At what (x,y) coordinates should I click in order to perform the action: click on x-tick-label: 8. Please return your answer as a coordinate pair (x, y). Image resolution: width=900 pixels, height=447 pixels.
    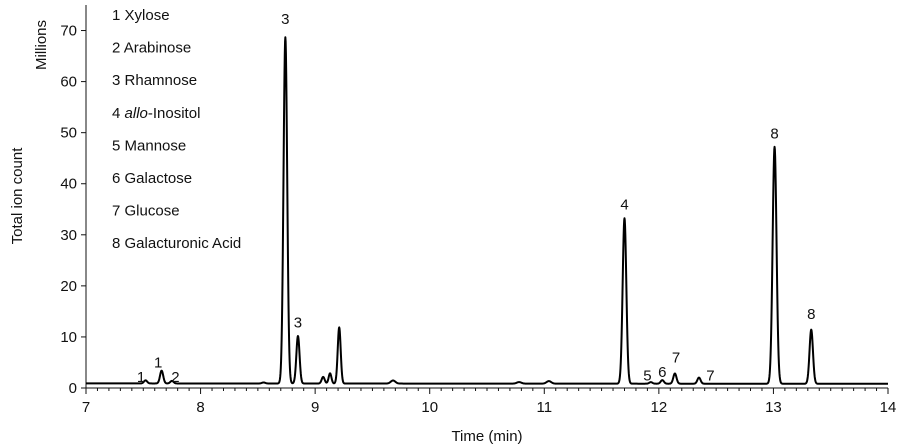
    Looking at the image, I should click on (200, 407).